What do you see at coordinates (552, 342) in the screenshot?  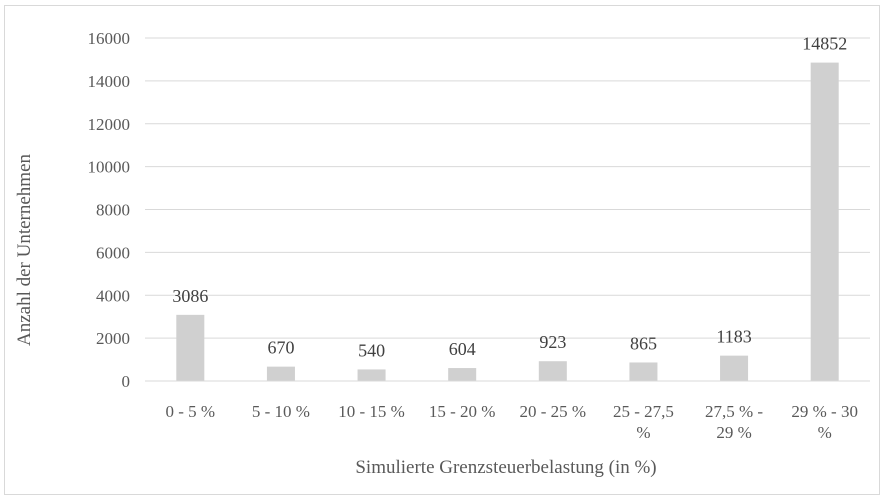 I see `data-label: 923` at bounding box center [552, 342].